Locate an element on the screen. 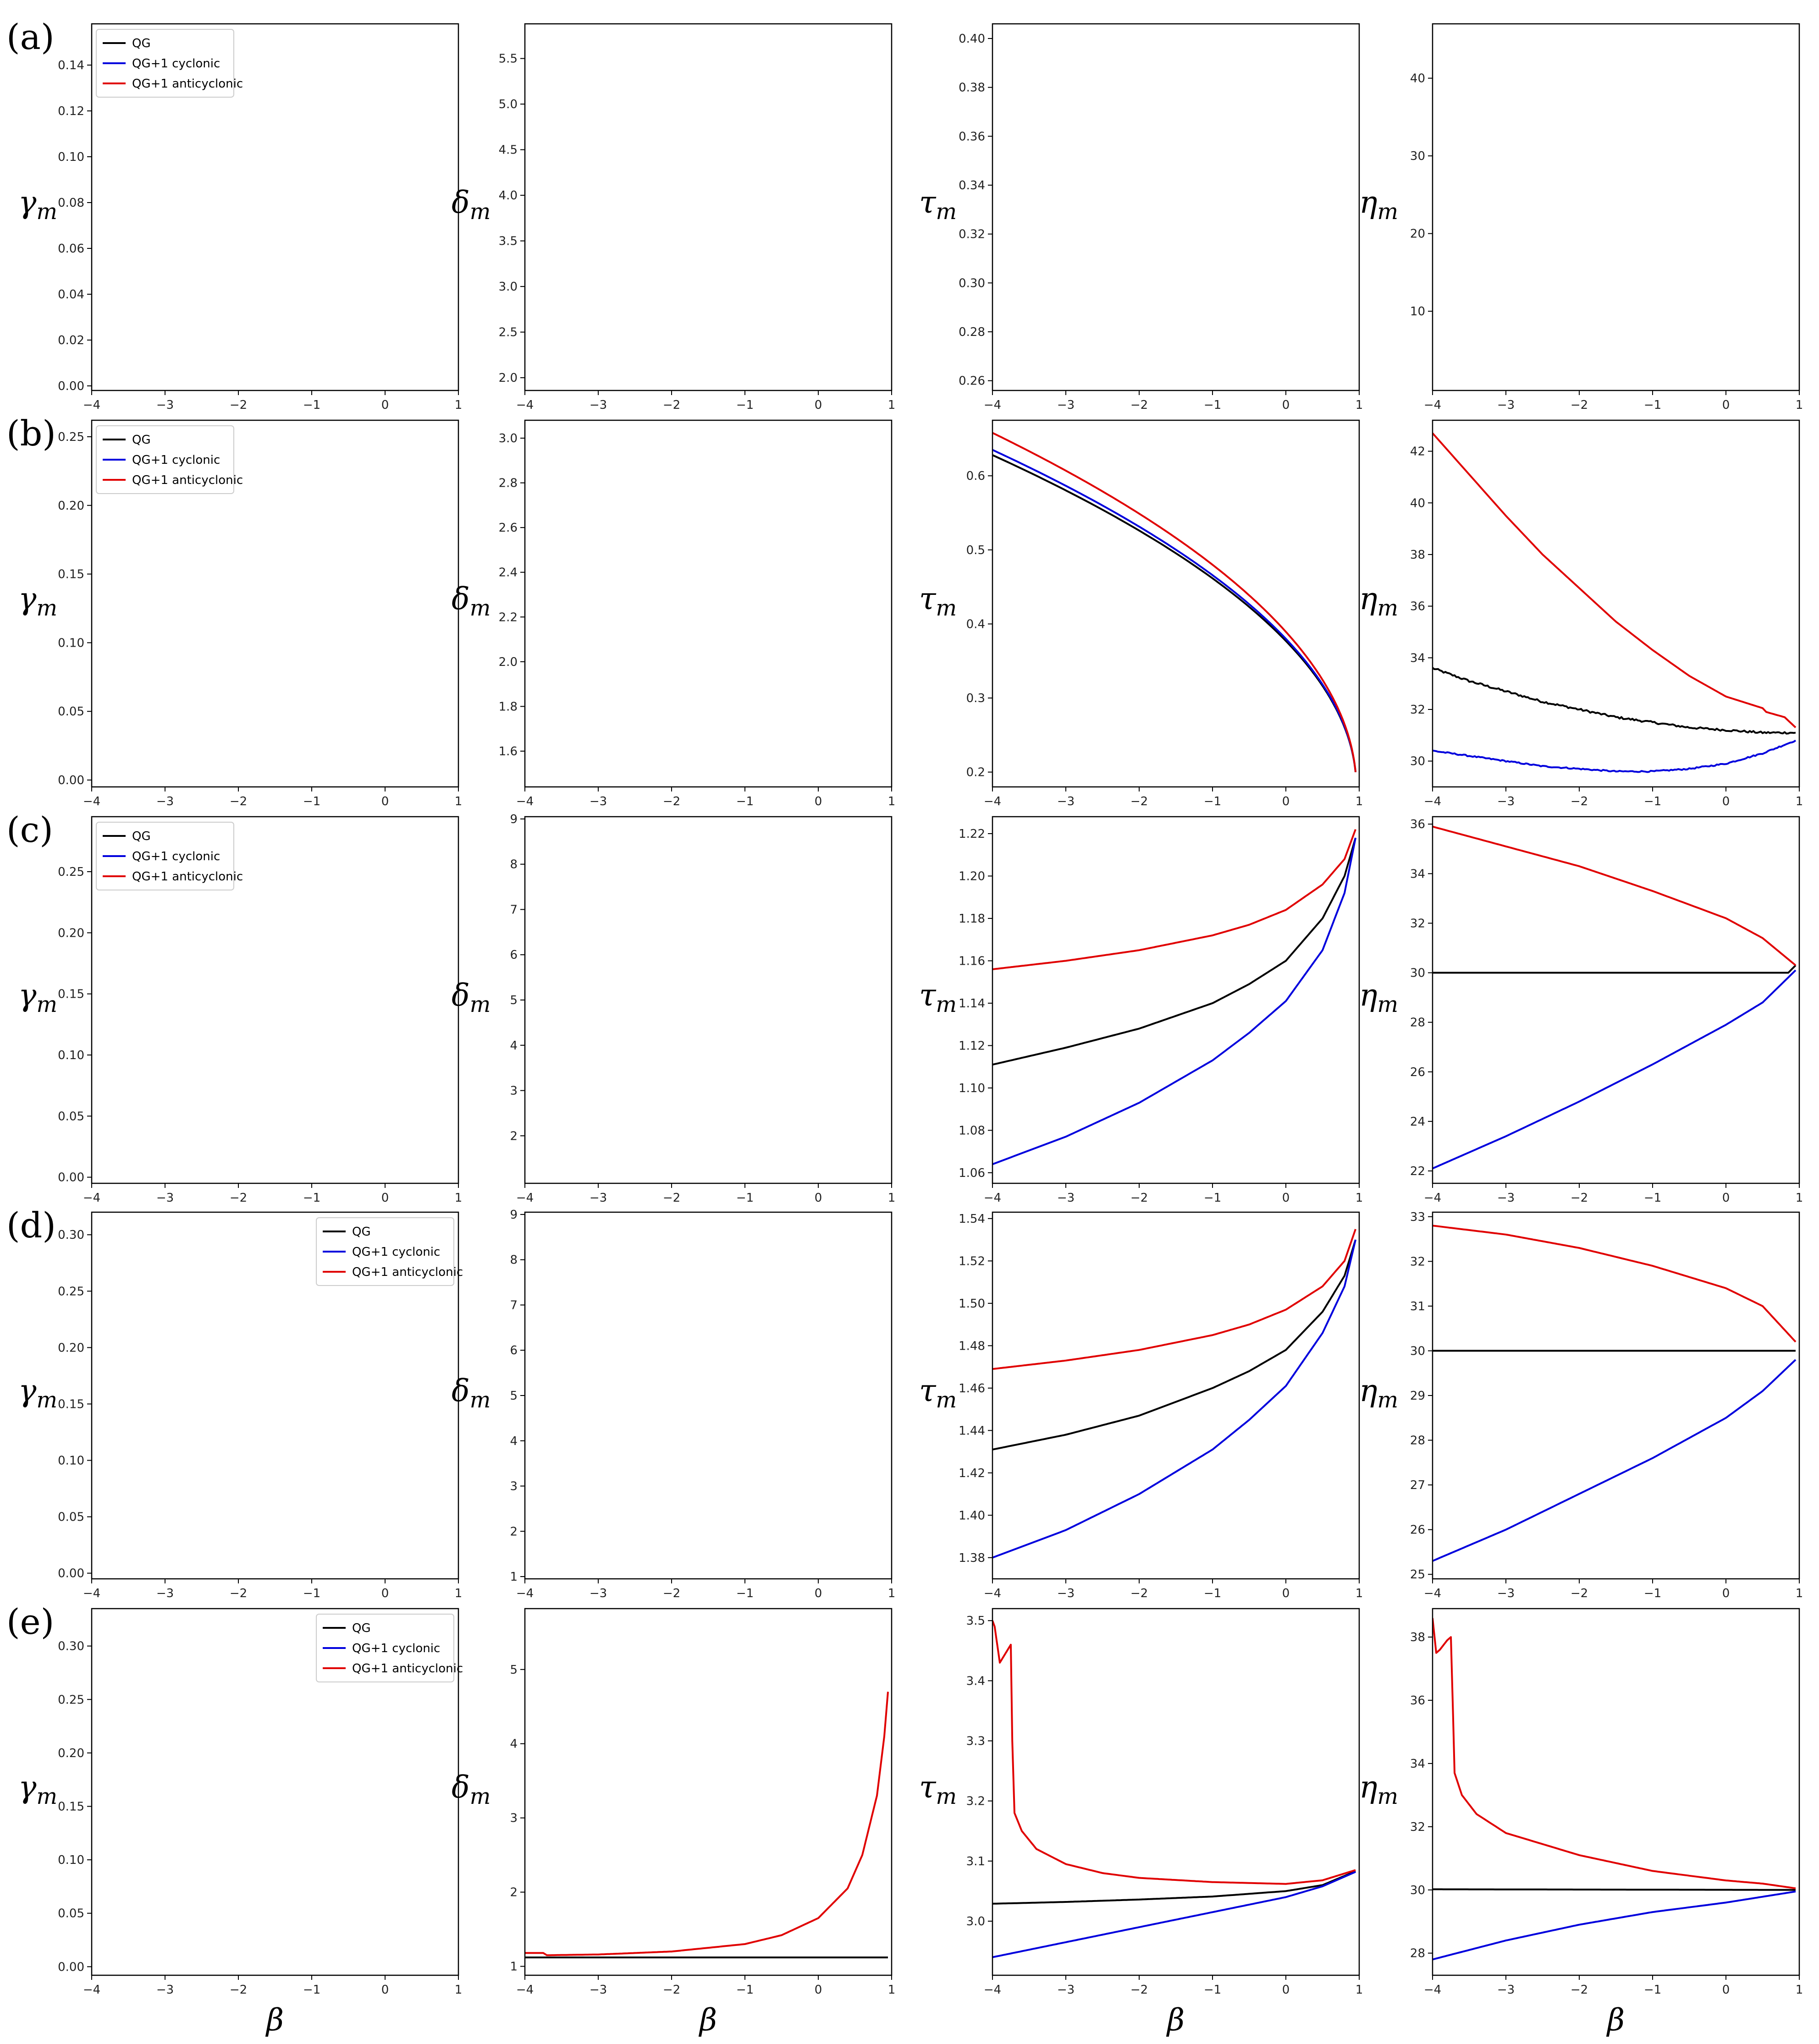  y-axis-label: γm is located at coordinates (37, 601).